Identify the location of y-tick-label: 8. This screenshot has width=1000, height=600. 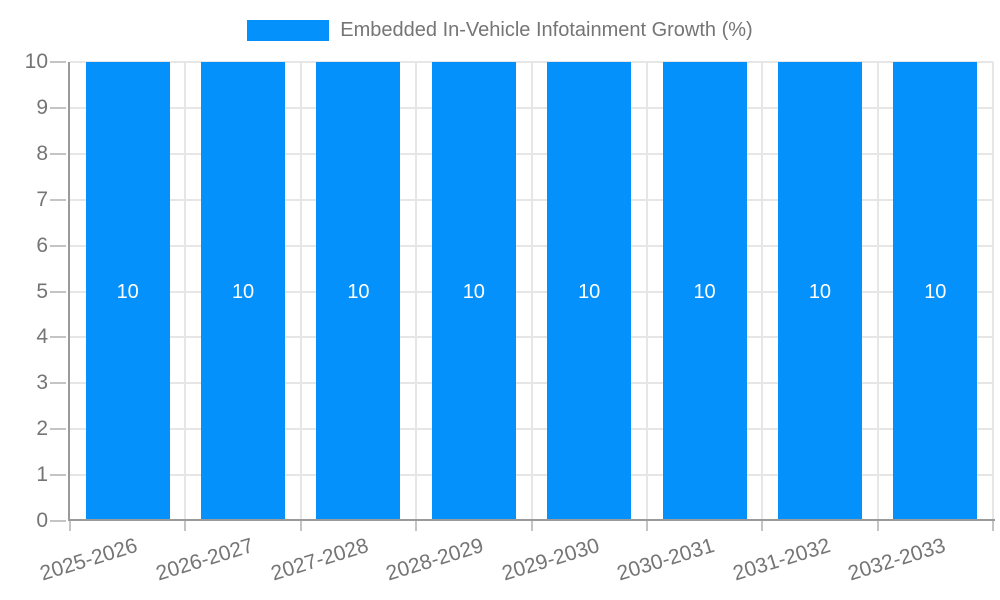
(42, 153).